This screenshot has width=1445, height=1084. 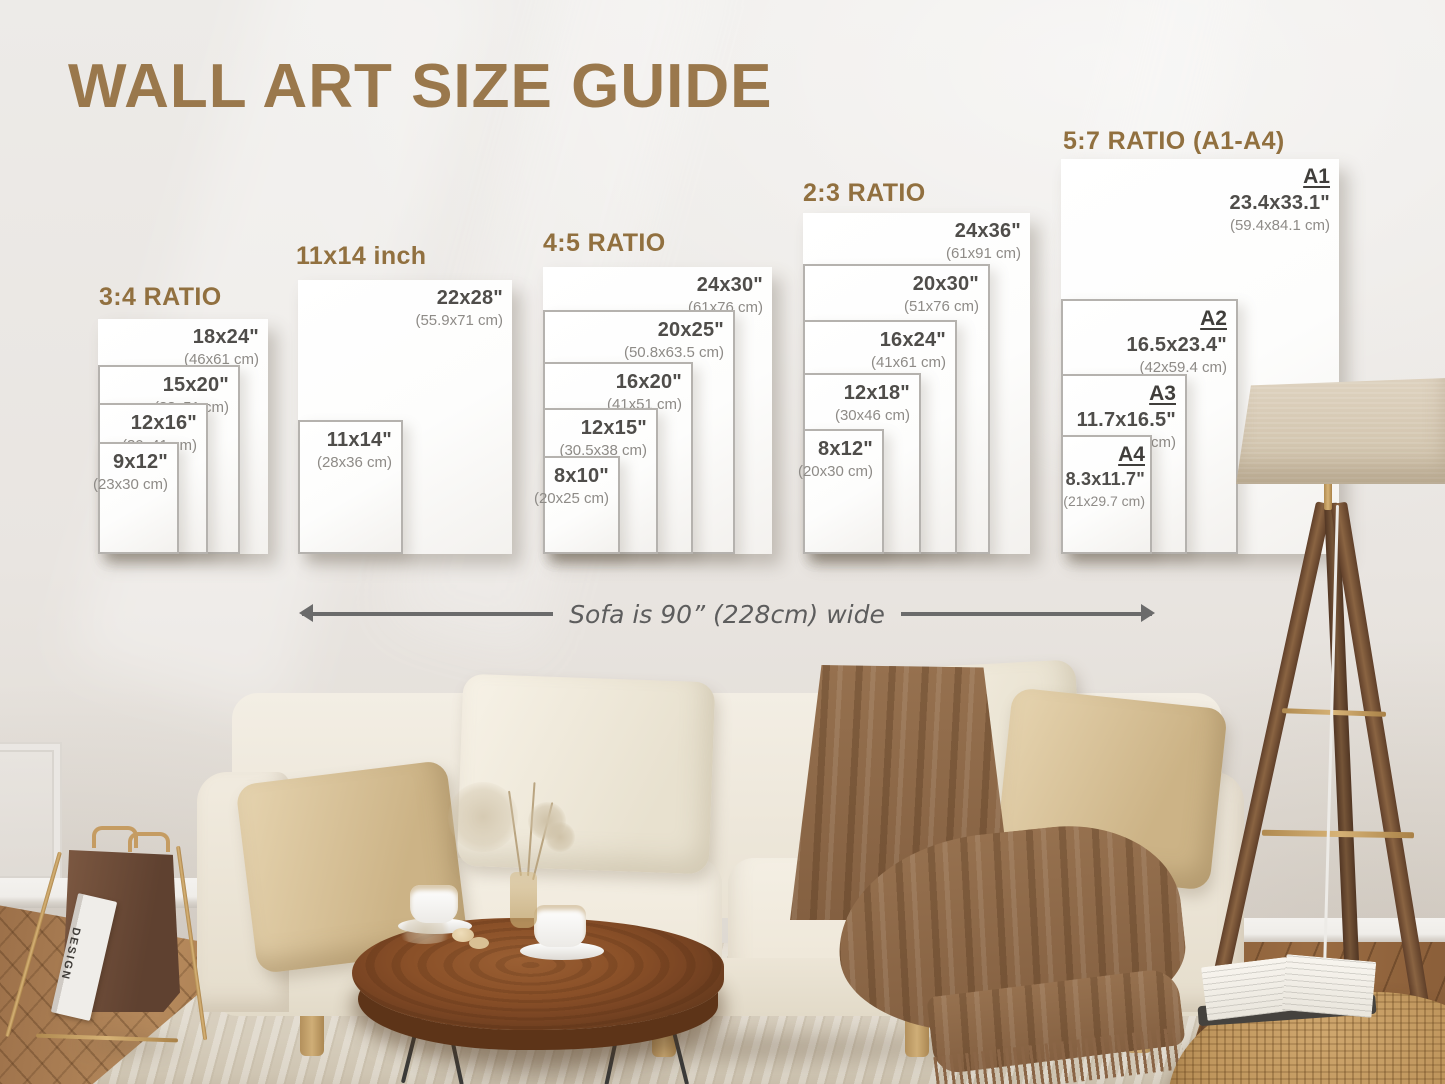 I want to click on size-label: 20x30", so click(x=945, y=284).